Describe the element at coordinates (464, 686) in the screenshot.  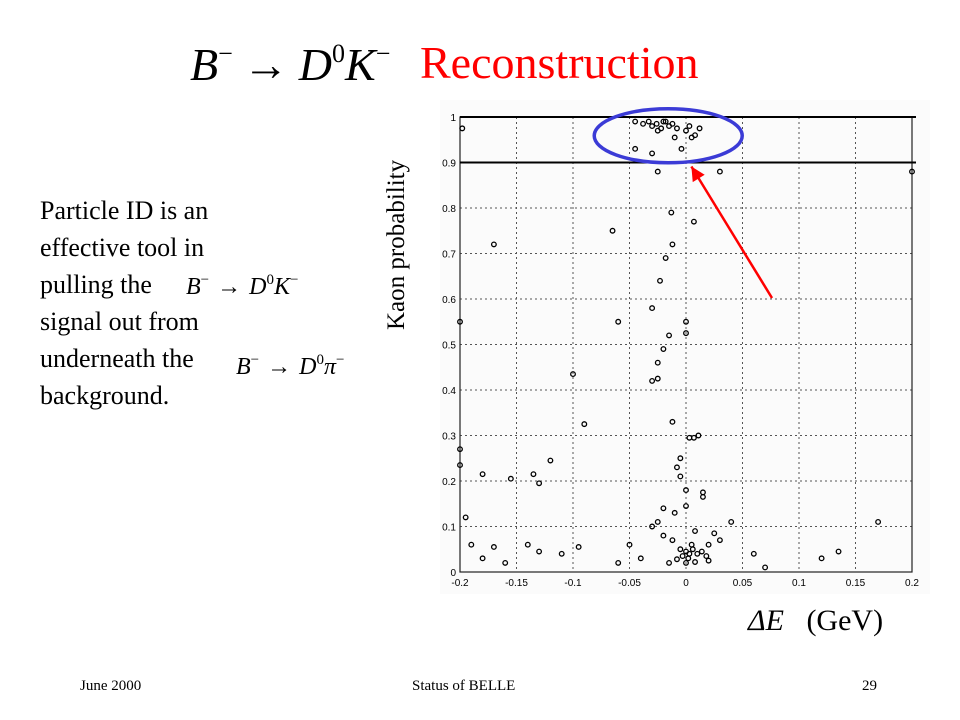
I see `footer-center: Status of BELLE` at that location.